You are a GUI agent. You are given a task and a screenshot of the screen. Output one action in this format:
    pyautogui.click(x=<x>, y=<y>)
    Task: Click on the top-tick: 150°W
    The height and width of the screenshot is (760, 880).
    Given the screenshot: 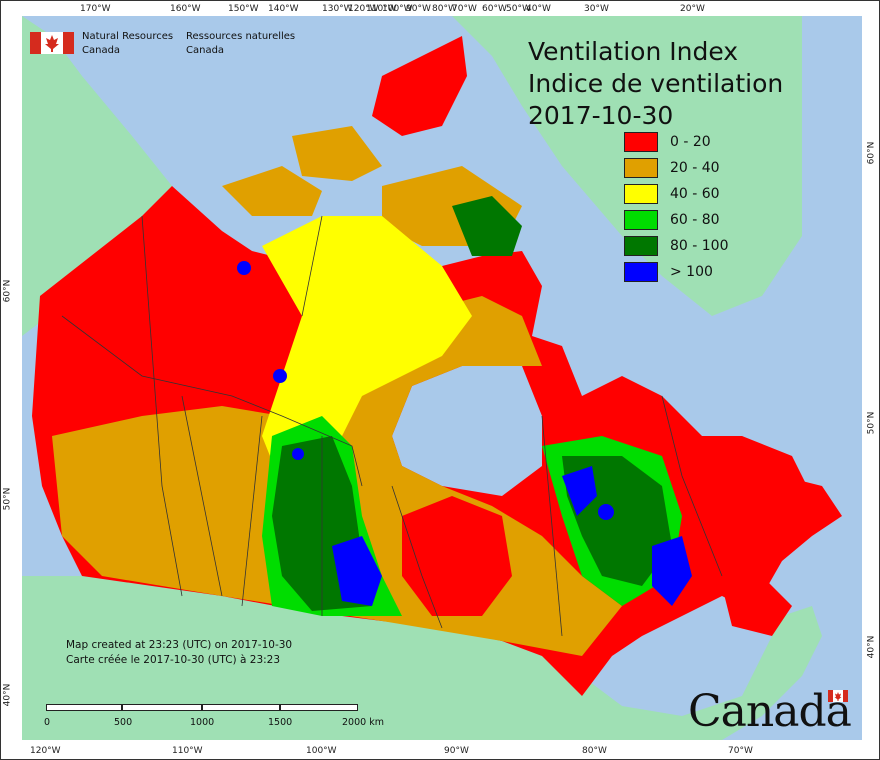 What is the action you would take?
    pyautogui.click(x=243, y=9)
    